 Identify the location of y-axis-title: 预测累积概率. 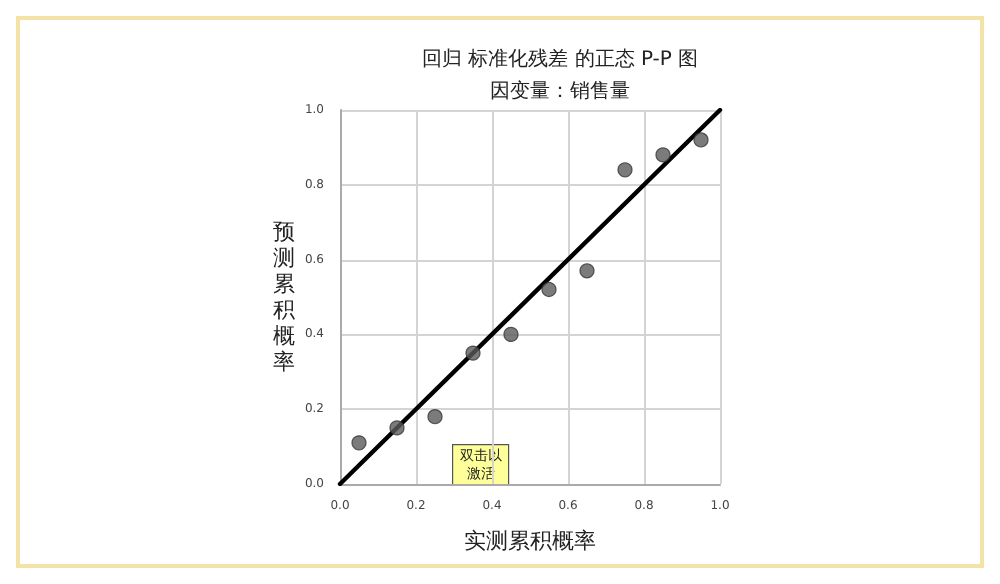
(284, 297).